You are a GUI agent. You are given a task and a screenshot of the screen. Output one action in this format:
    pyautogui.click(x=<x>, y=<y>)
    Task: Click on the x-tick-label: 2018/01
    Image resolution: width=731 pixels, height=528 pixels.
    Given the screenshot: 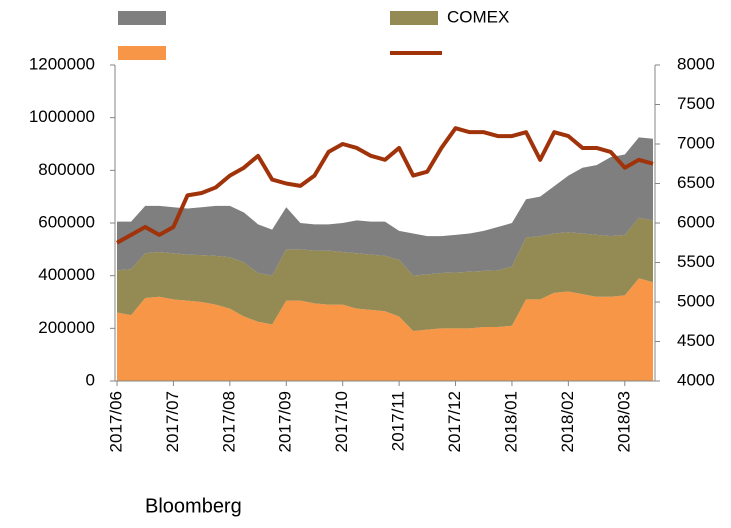 What is the action you would take?
    pyautogui.click(x=510, y=421)
    